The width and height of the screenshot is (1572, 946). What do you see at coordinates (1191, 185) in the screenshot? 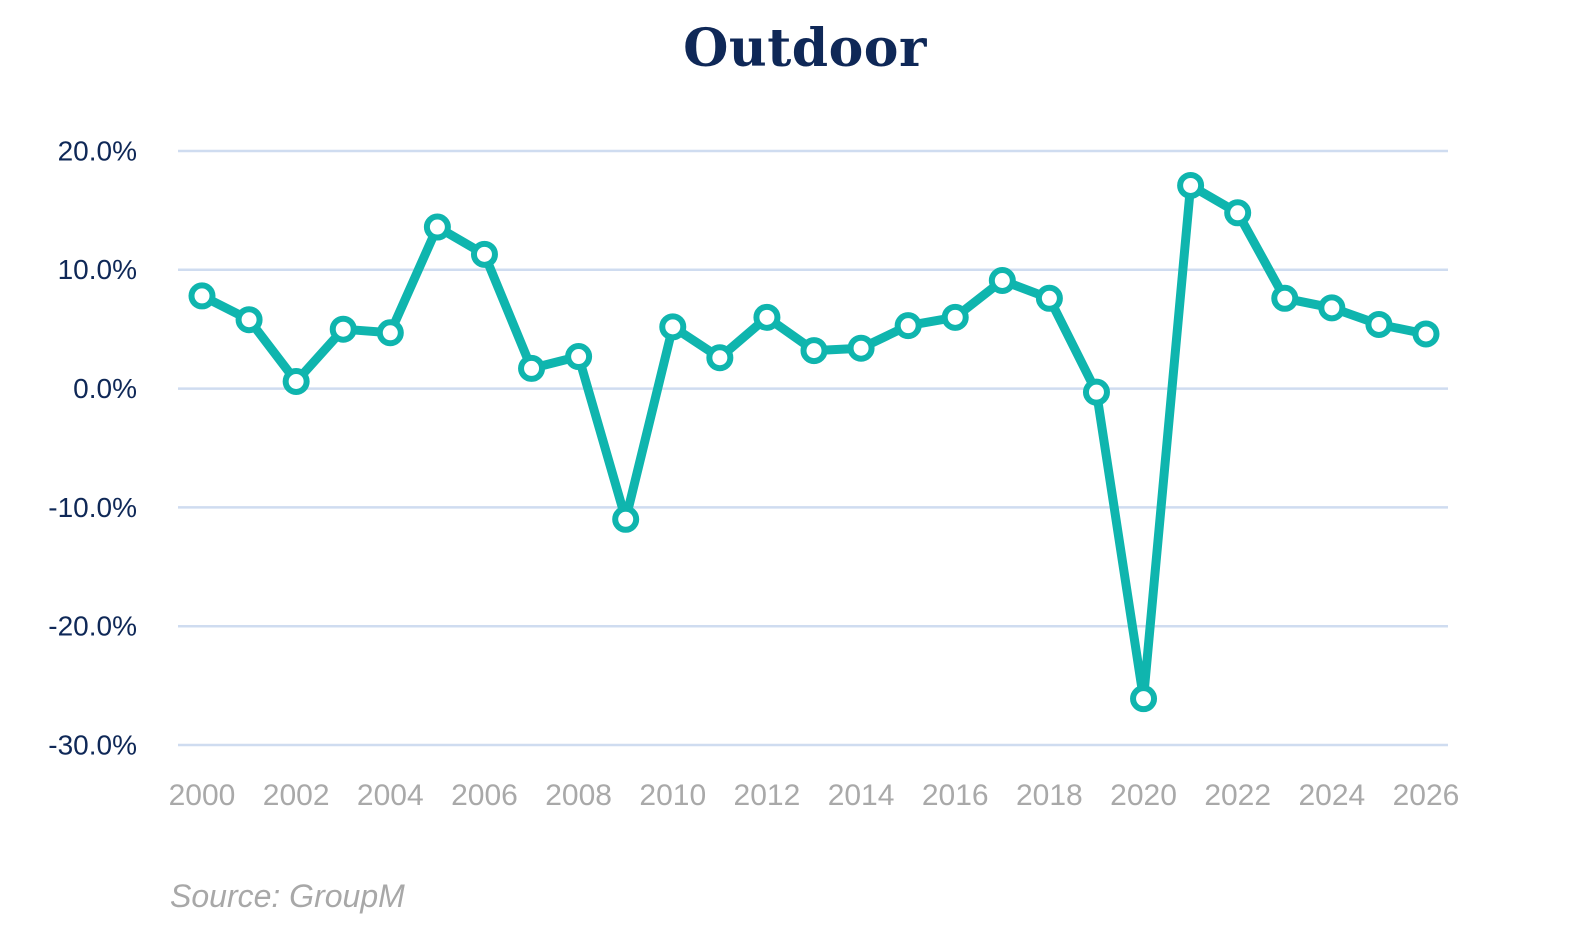
I see `data-point-2021` at bounding box center [1191, 185].